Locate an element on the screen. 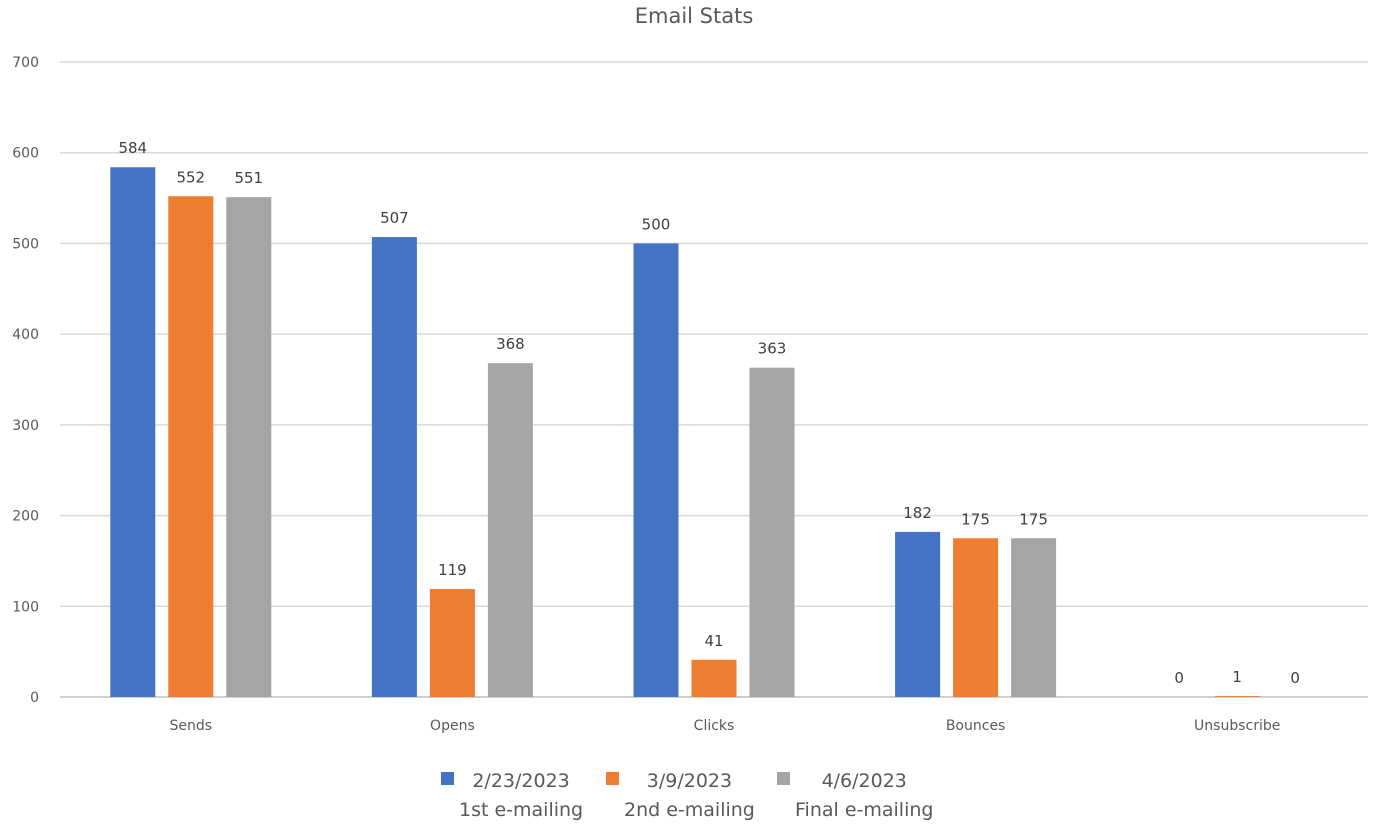  x-tick-label: Unsubscribe is located at coordinates (1237, 726).